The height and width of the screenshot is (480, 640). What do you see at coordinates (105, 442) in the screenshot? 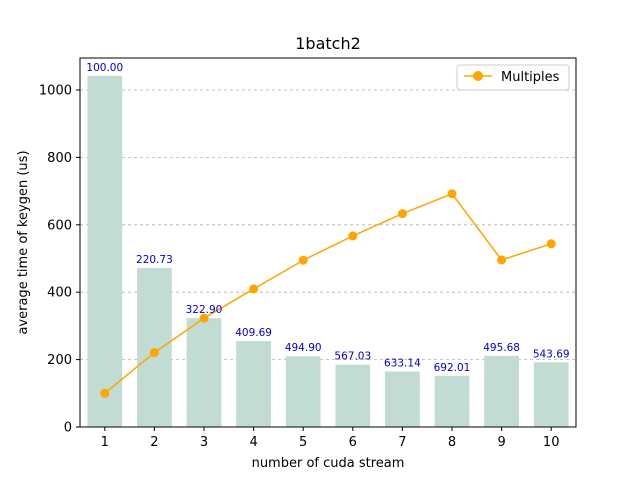
I see `x-tick-label-1: 1` at bounding box center [105, 442].